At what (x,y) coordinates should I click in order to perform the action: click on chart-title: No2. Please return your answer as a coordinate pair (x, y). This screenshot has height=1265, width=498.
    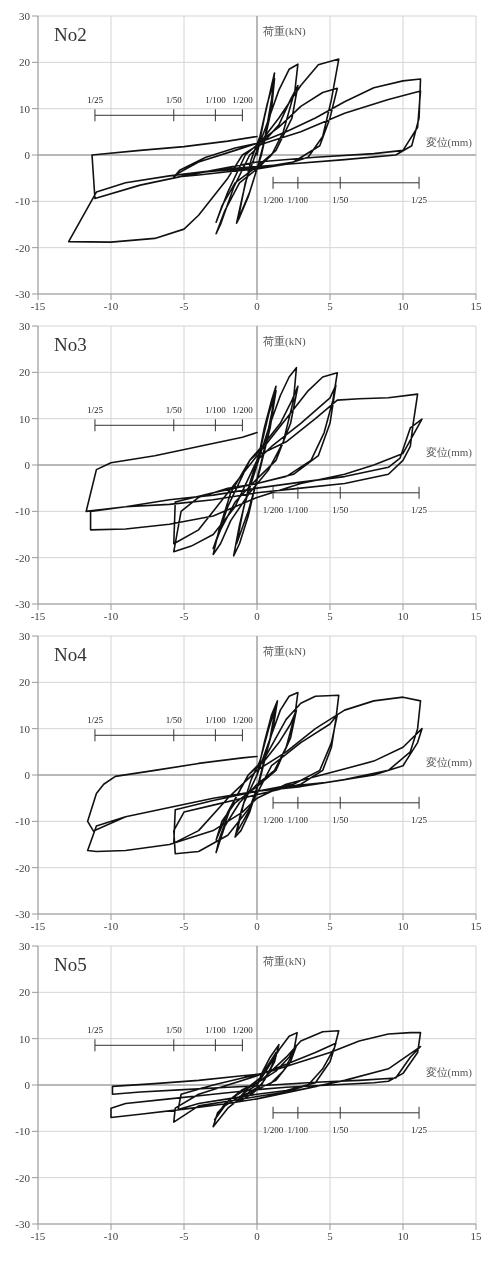
    Looking at the image, I should click on (70, 35).